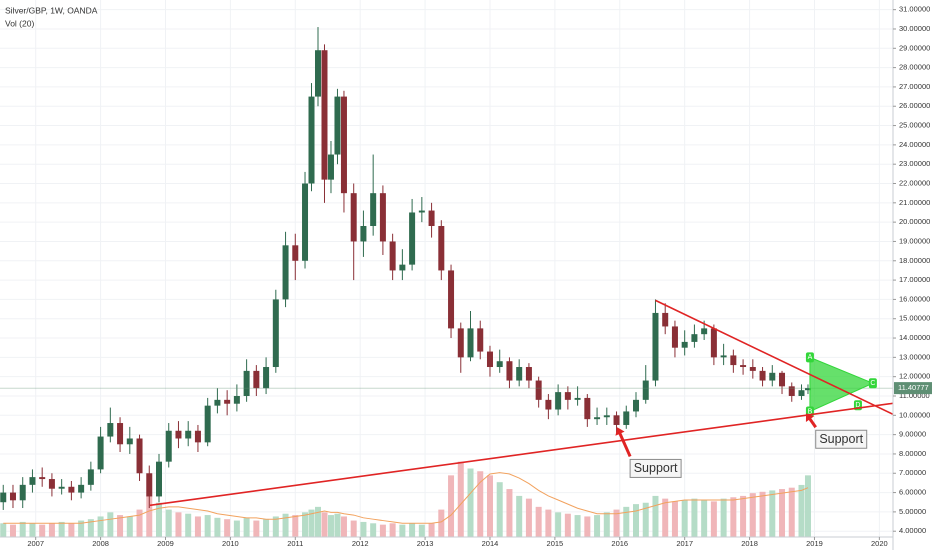 The width and height of the screenshot is (932, 550). Describe the element at coordinates (914, 125) in the screenshot. I see `y-tick-label: 25.00000` at that location.